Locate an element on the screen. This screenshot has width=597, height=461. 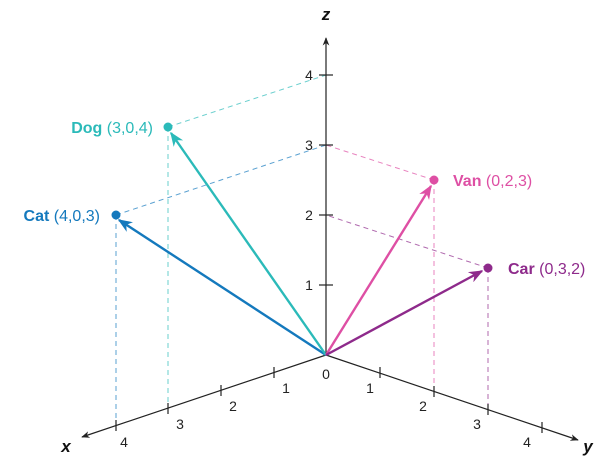
y-tick-label-4: 4 is located at coordinates (527, 442).